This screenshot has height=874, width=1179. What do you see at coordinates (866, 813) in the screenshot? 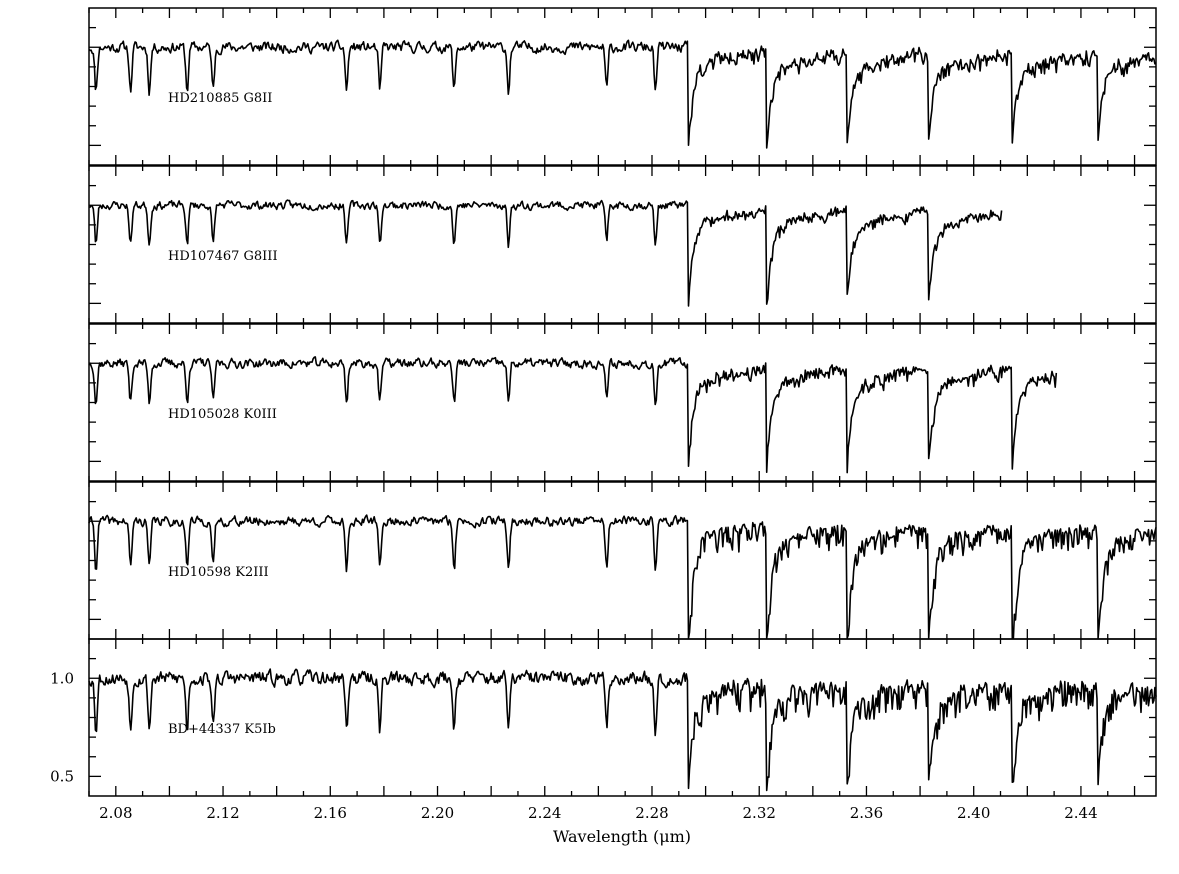
I see `x-tick-label: 2.36` at bounding box center [866, 813].